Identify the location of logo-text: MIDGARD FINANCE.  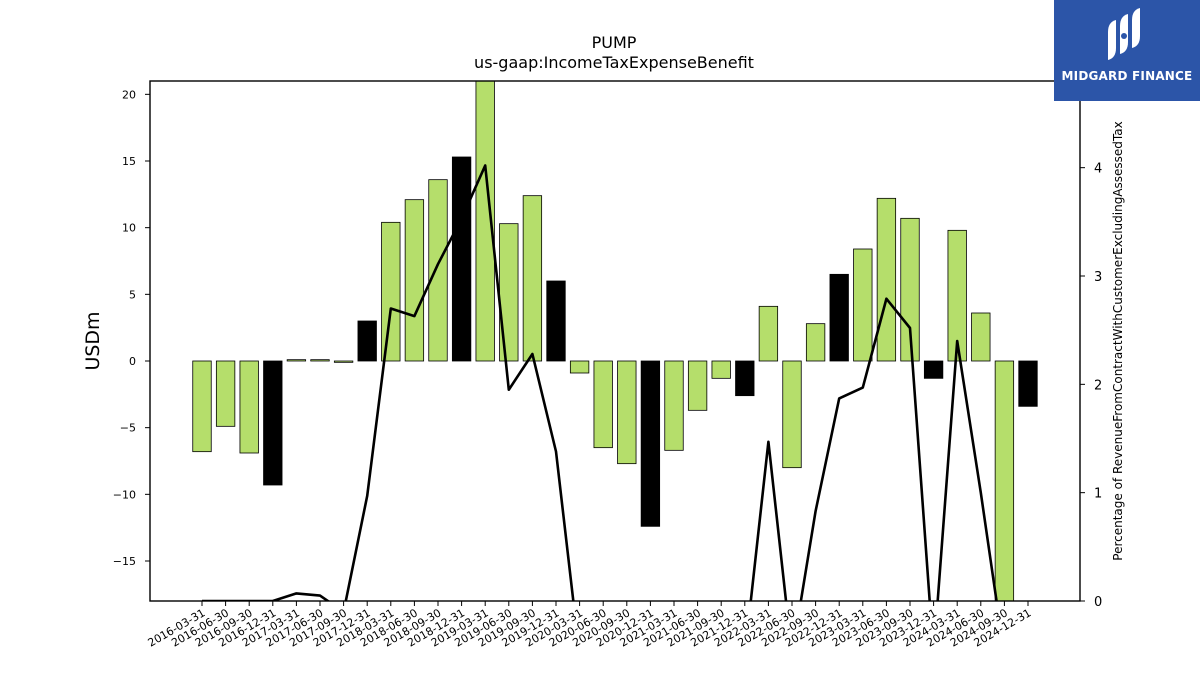
(1127, 76).